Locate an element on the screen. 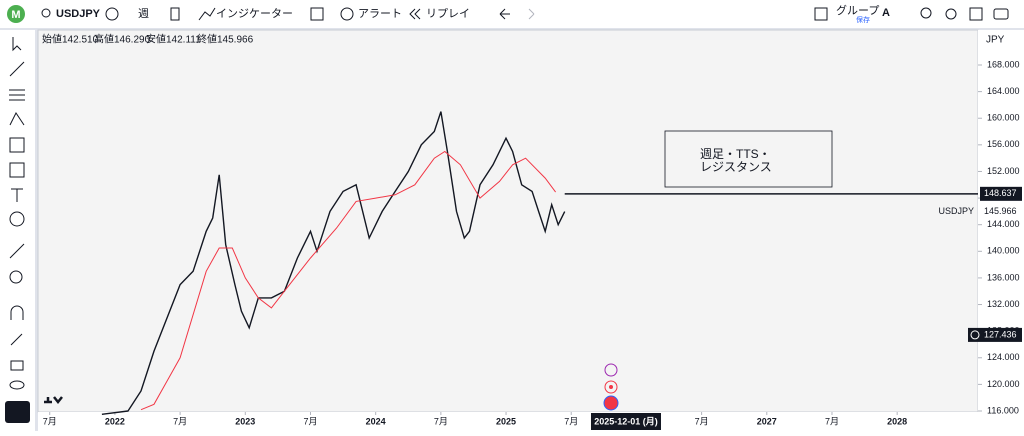 The image size is (1024, 436). link-tool is located at coordinates (17, 412).